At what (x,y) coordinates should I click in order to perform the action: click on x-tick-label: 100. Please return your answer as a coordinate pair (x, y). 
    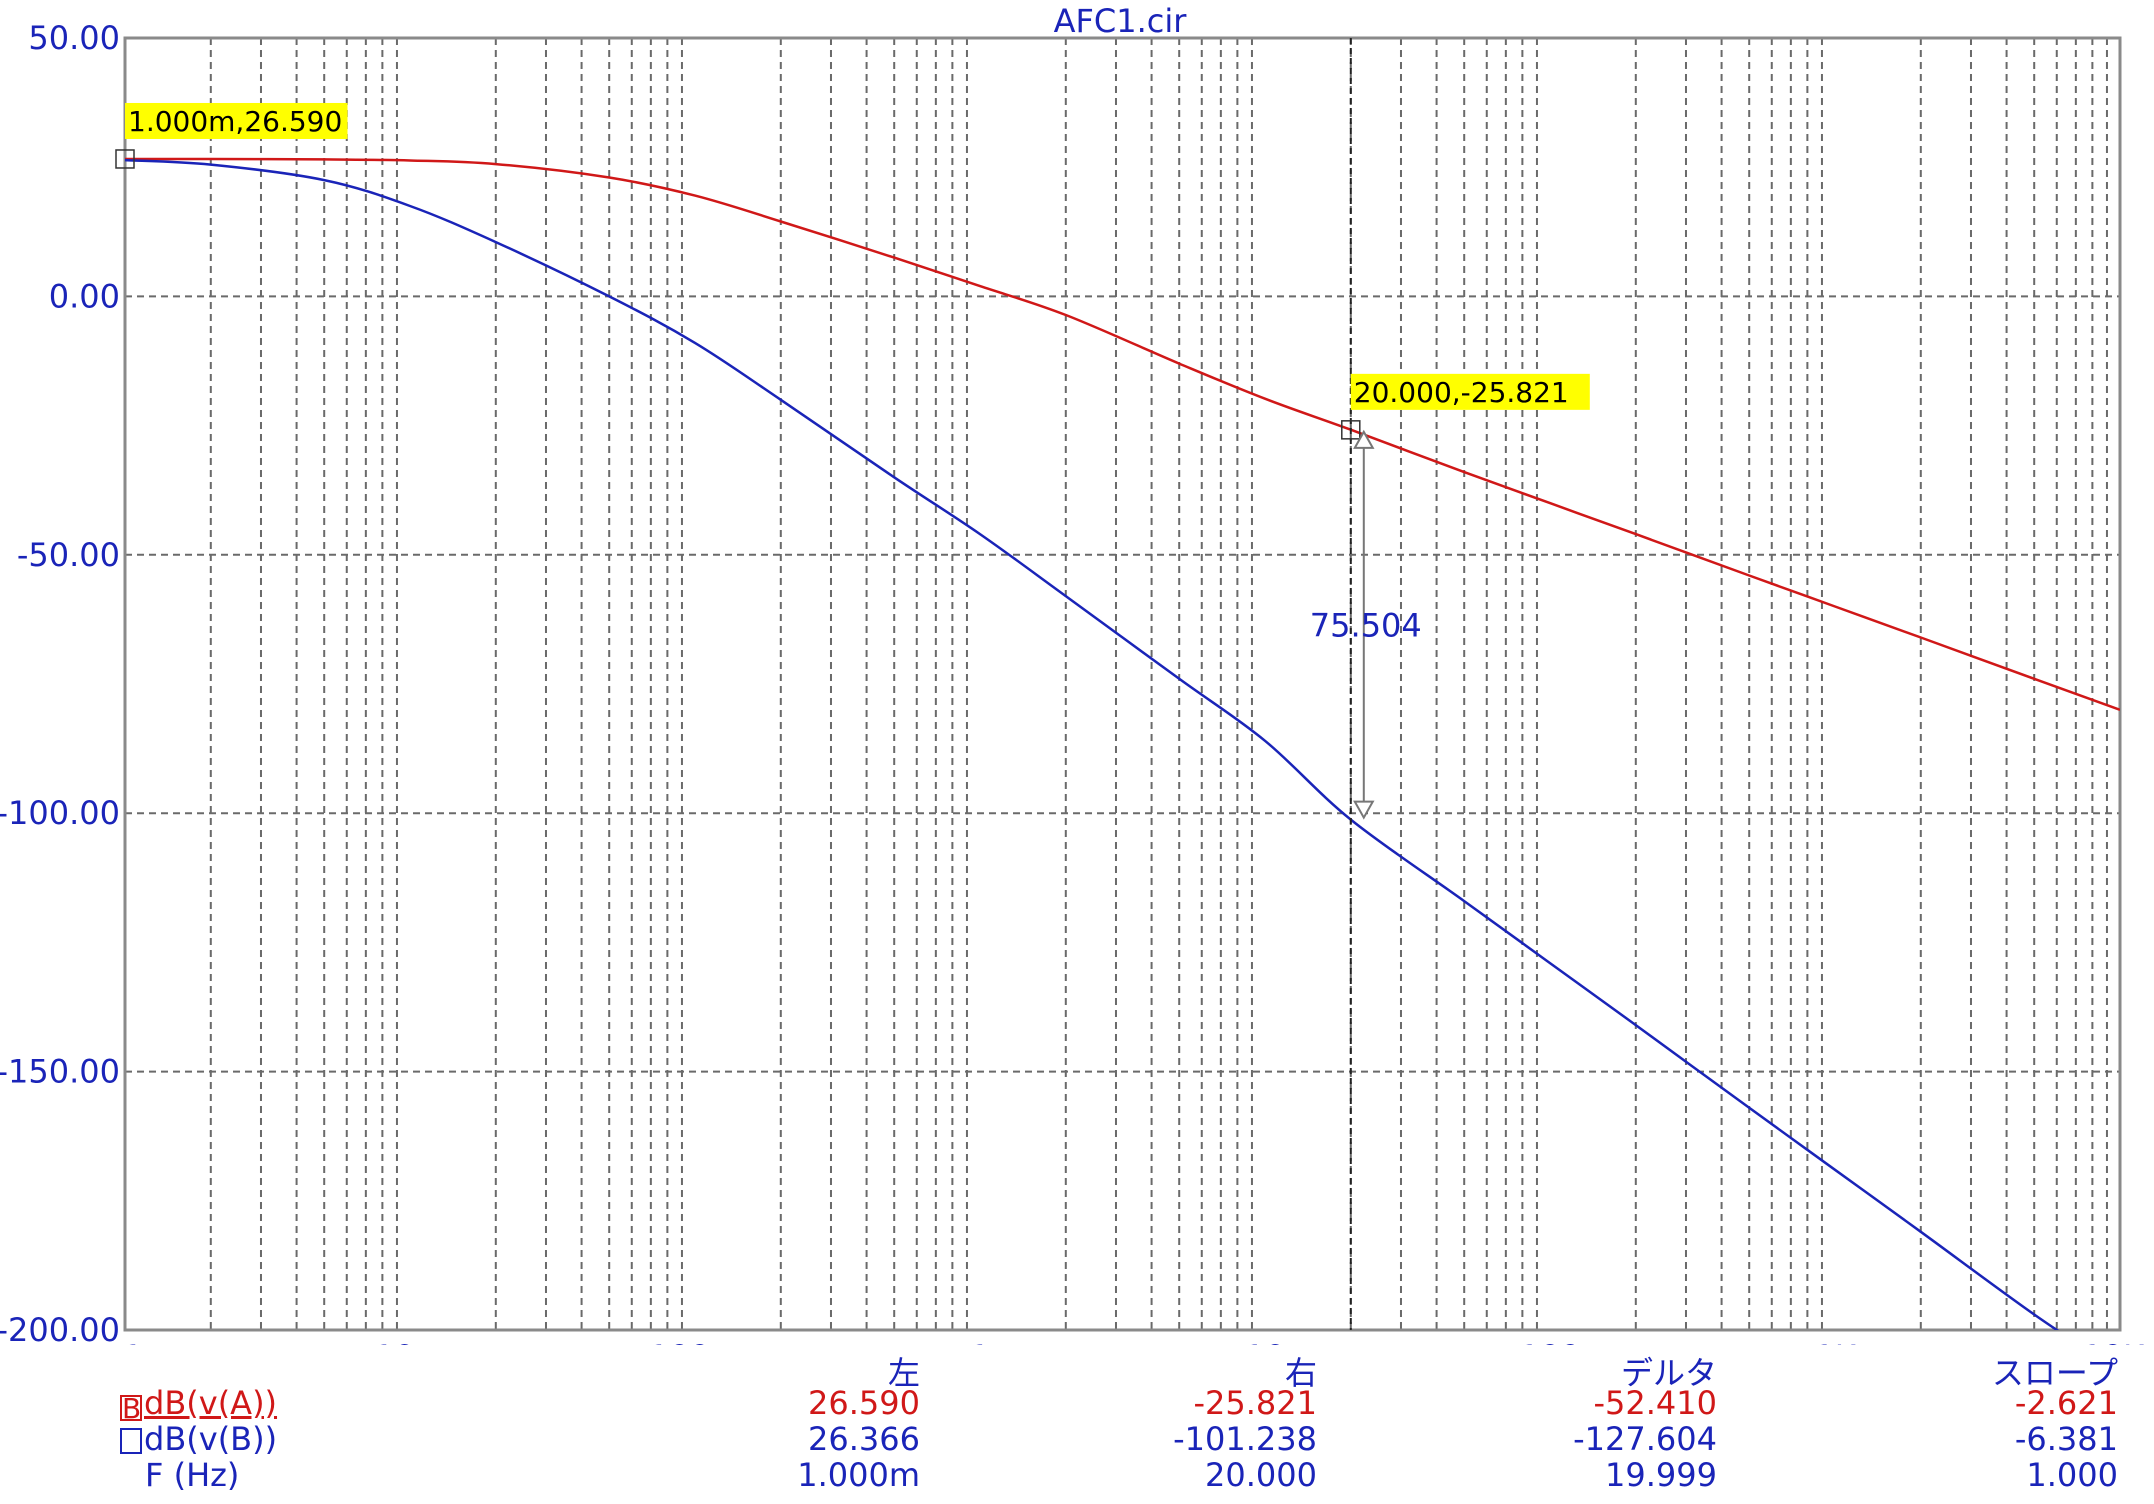
    Looking at the image, I should click on (1549, 1341).